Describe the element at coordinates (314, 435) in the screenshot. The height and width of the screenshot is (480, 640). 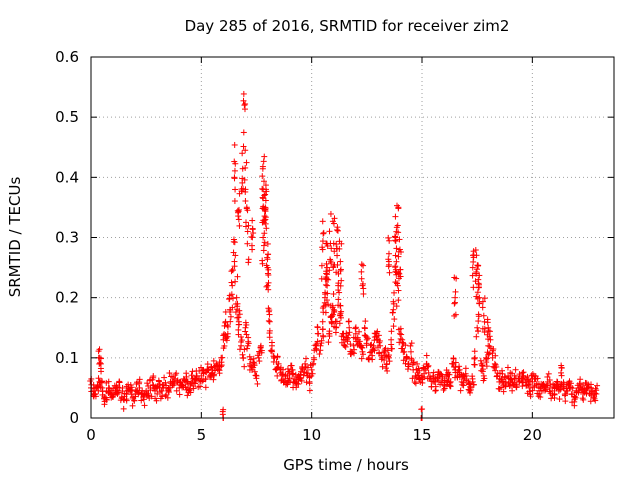
I see `x-tick-labels: 0 5 10 15 20` at that location.